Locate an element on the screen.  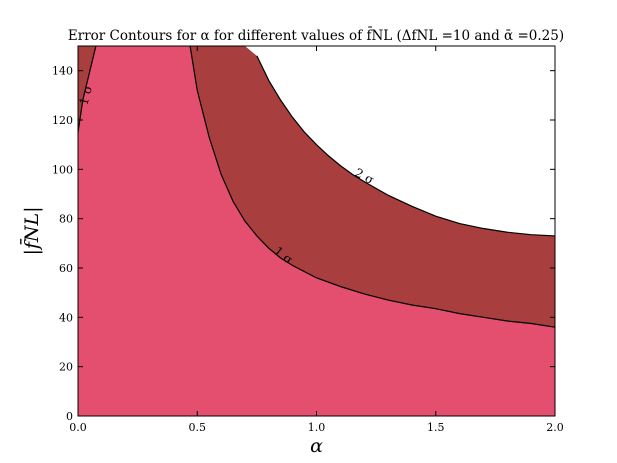
contour-label-1-sigma-1: 1 σ is located at coordinates (86, 95).